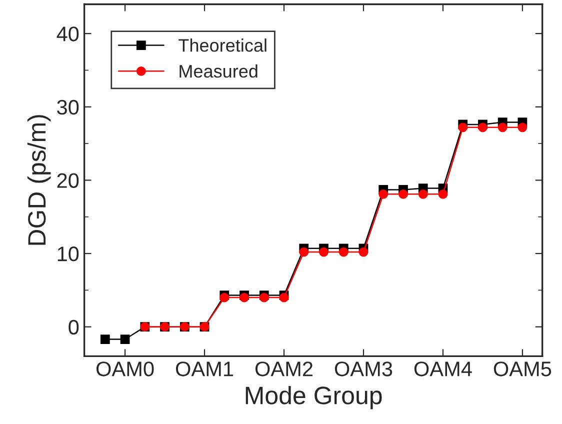 Image resolution: width=562 pixels, height=424 pixels. Describe the element at coordinates (219, 71) in the screenshot. I see `legend-label: Measured` at that location.